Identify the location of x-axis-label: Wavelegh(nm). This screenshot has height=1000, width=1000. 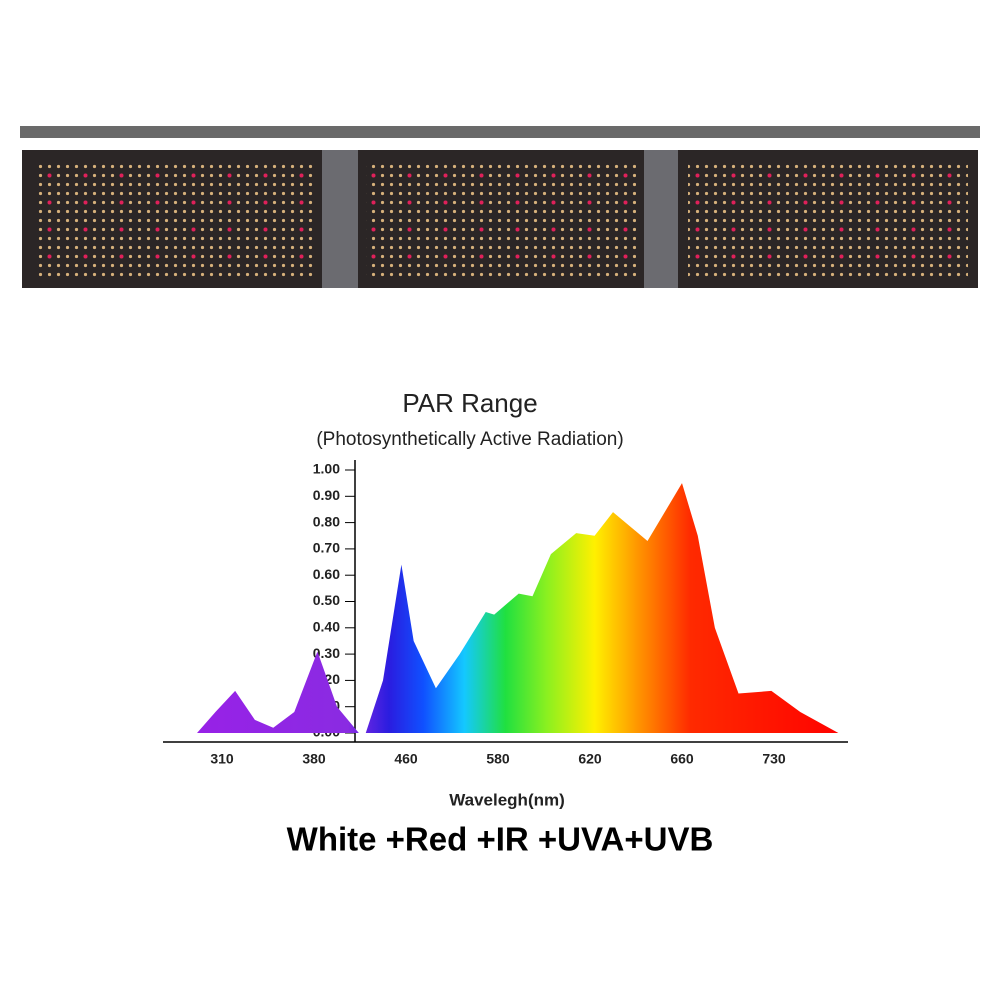
(507, 799).